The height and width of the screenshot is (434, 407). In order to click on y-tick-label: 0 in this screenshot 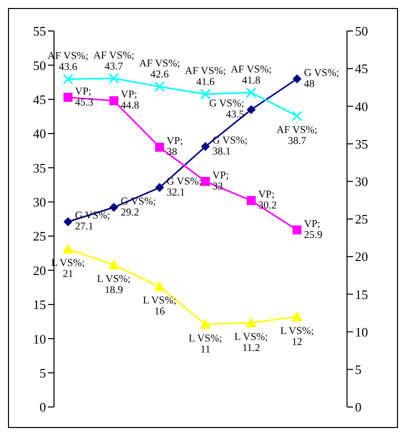, I will do `click(43, 407)`.